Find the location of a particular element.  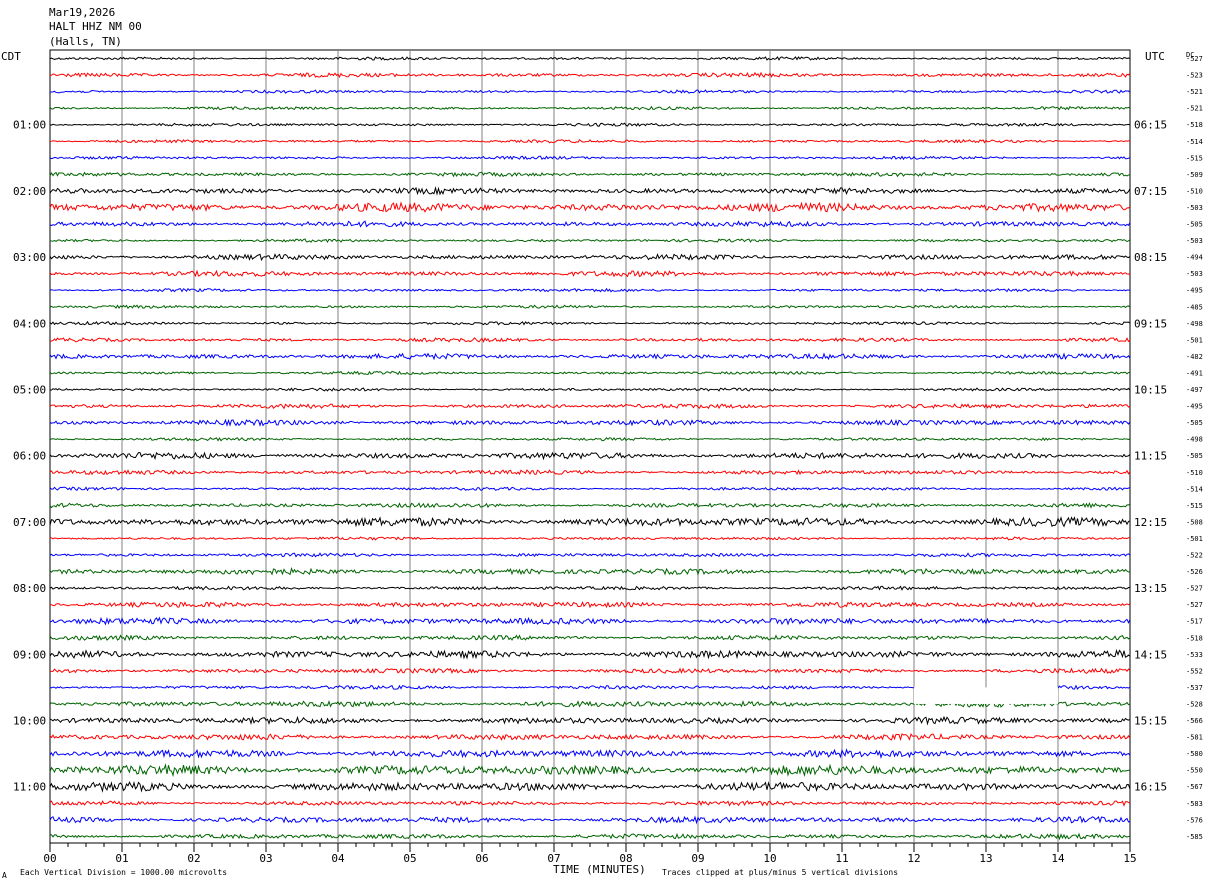

dc-offset-label: -585 is located at coordinates (1194, 837).